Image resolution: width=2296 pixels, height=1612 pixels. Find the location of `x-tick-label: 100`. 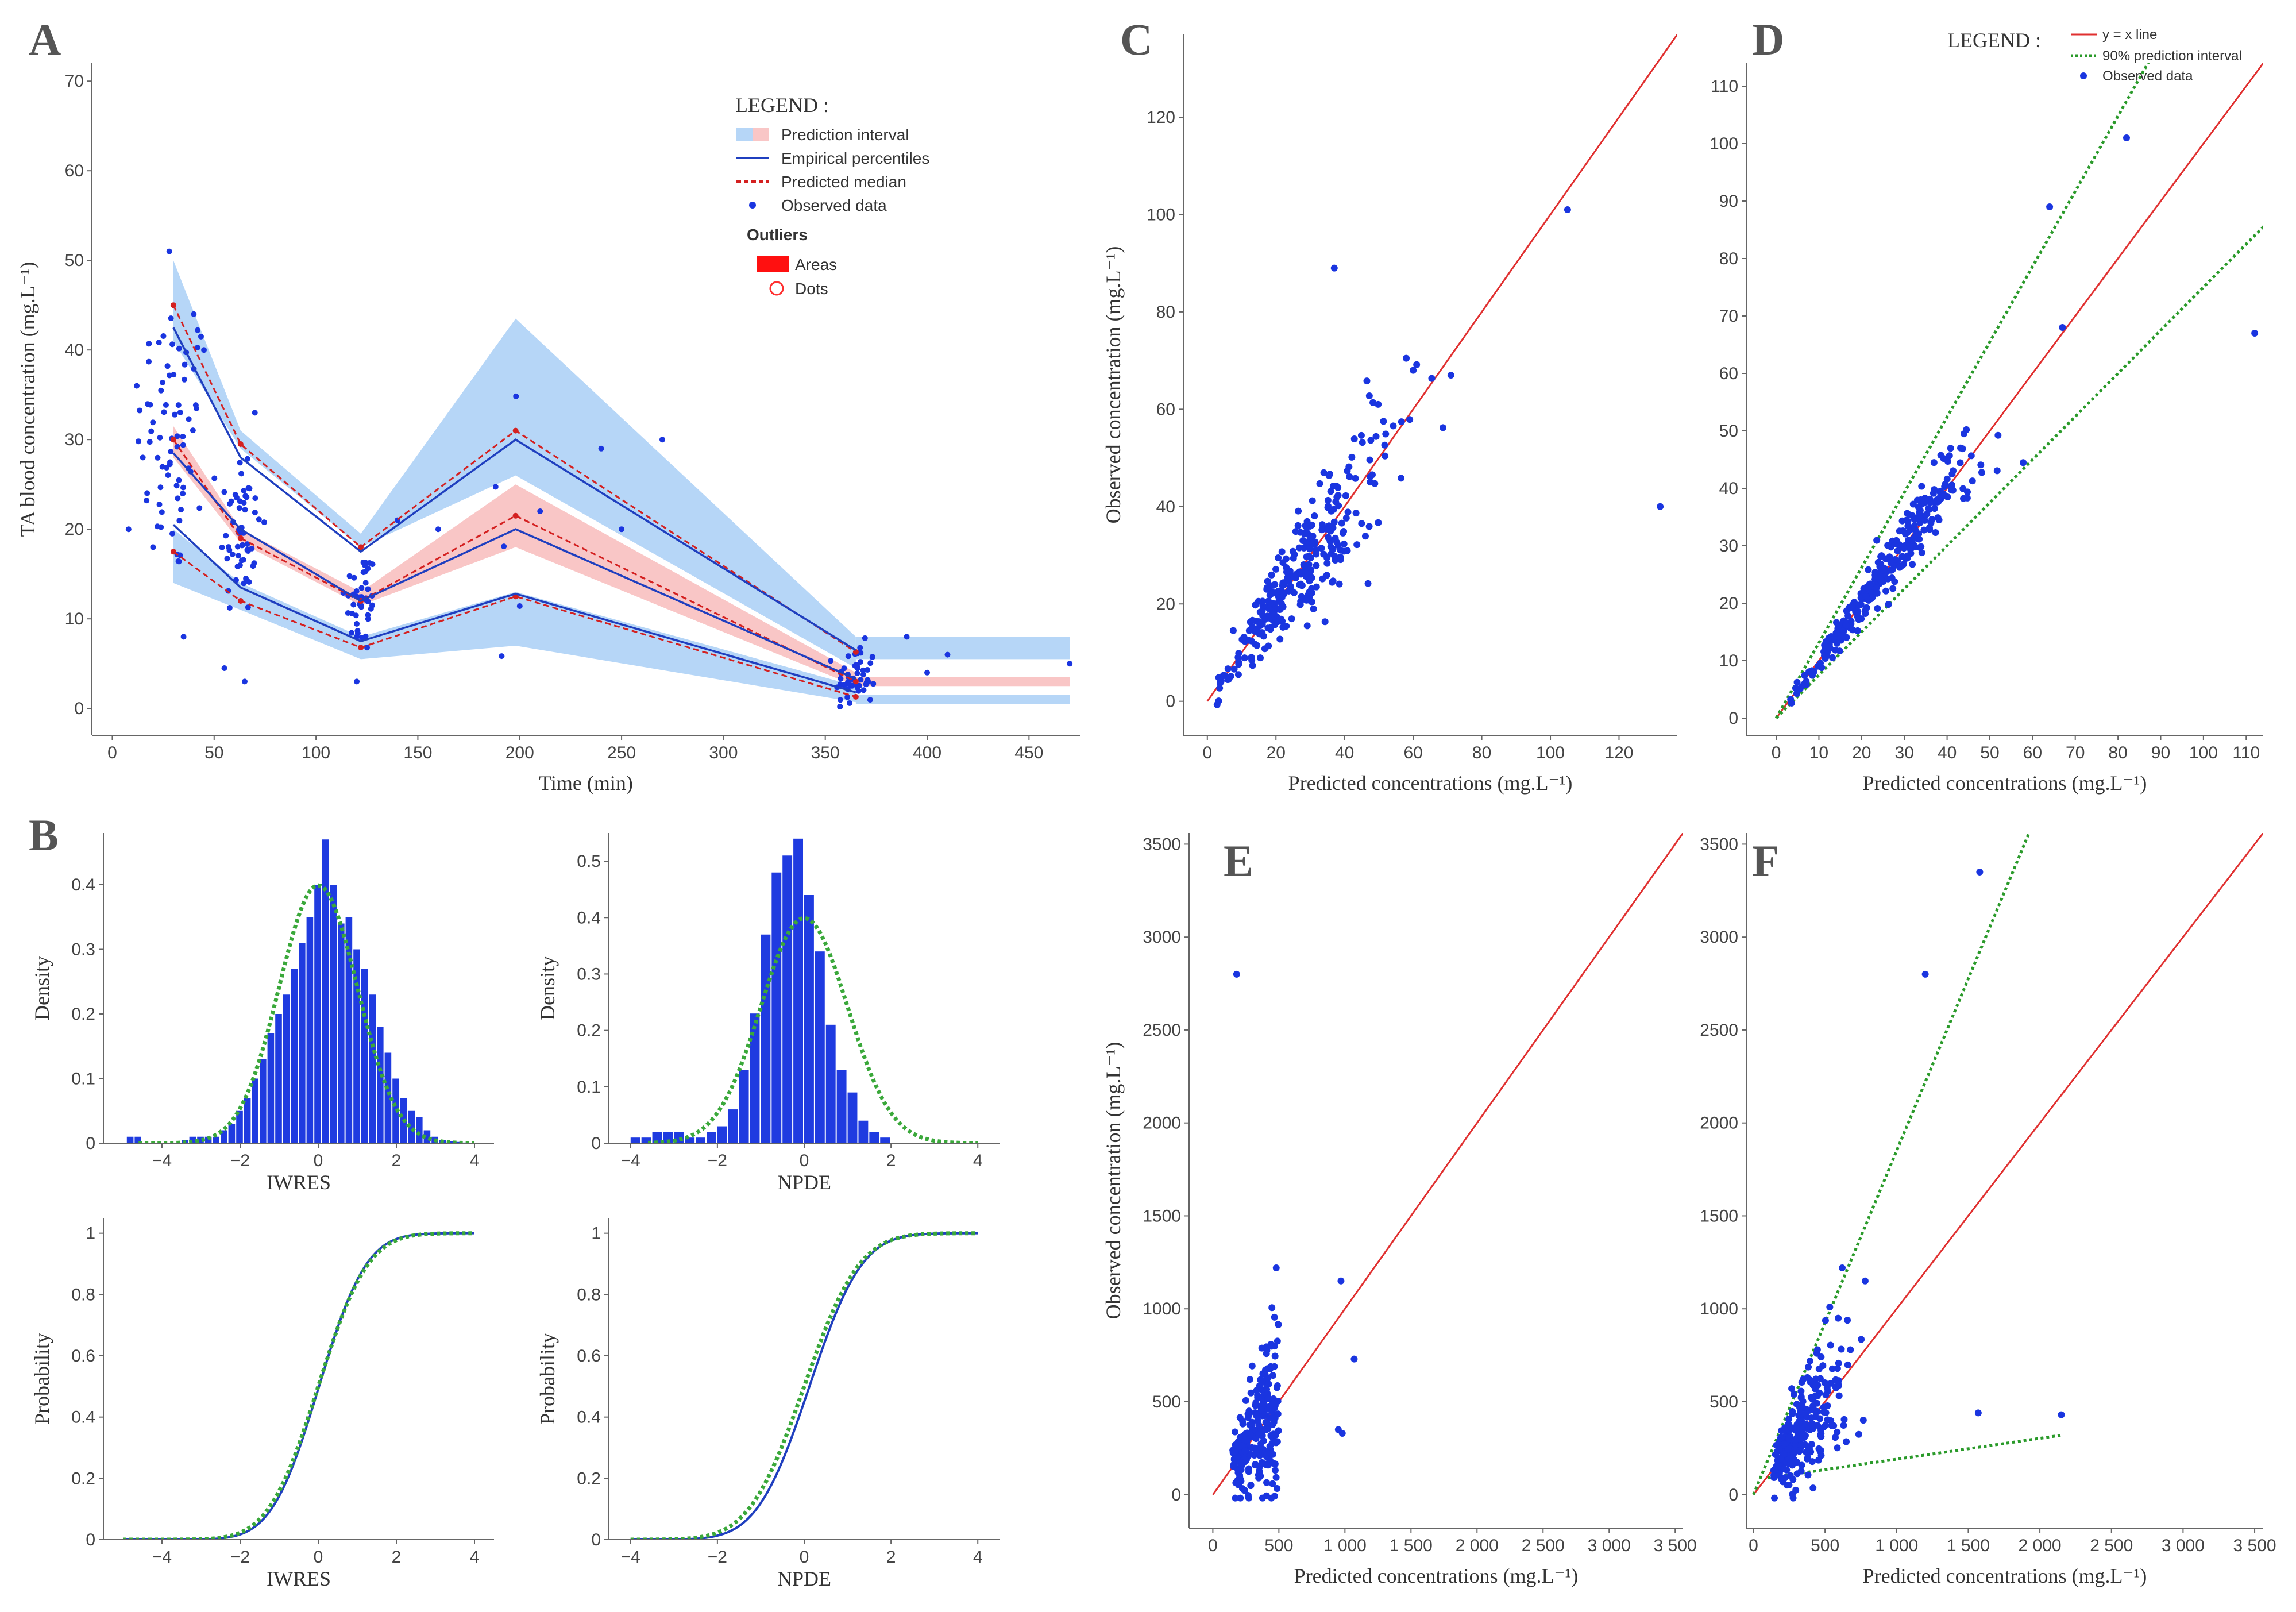

x-tick-label: 100 is located at coordinates (1550, 752).